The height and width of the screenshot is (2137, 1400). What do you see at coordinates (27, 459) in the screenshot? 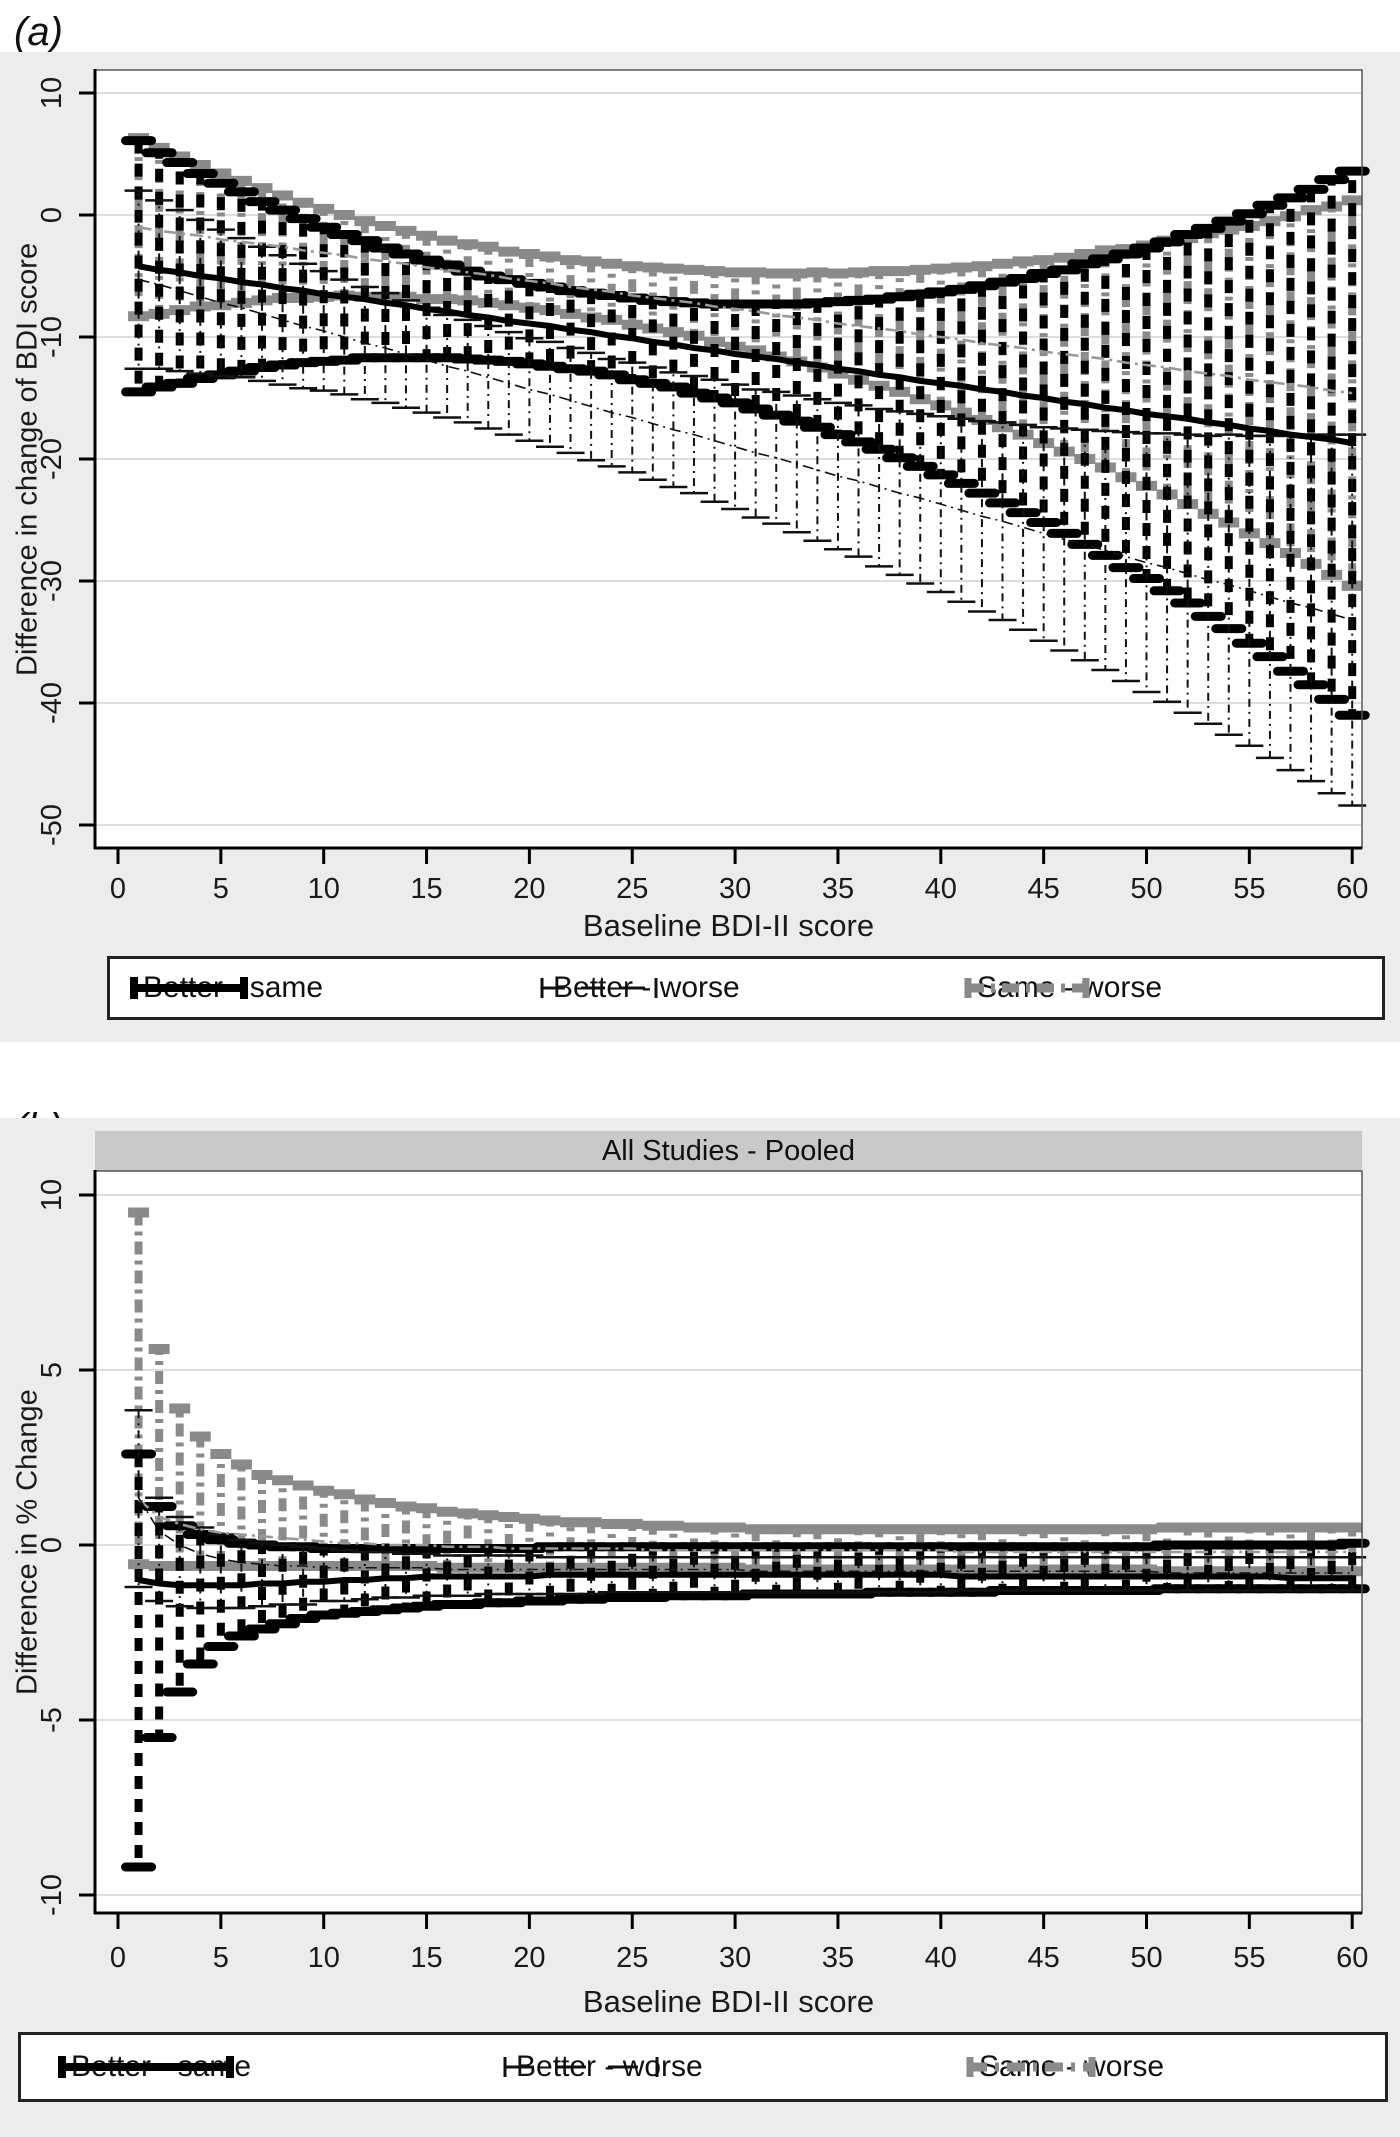
I see `panel-a-y-axis-label: Difference in change of BDI score` at bounding box center [27, 459].